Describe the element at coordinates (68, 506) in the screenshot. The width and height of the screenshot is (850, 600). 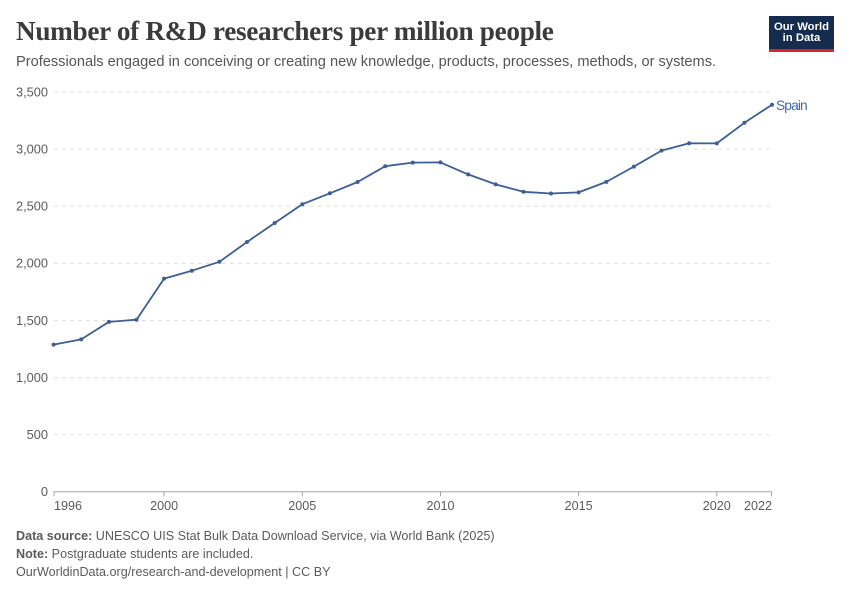
I see `svg-text: 1996` at that location.